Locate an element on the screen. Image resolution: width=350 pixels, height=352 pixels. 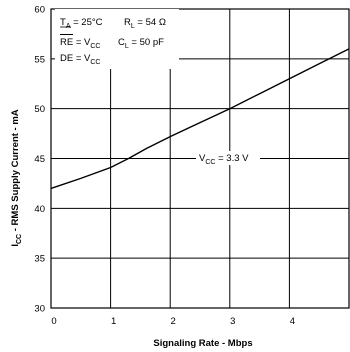
y-axis-label: ICC - RMS Supply Current - mA is located at coordinates (16, 177).